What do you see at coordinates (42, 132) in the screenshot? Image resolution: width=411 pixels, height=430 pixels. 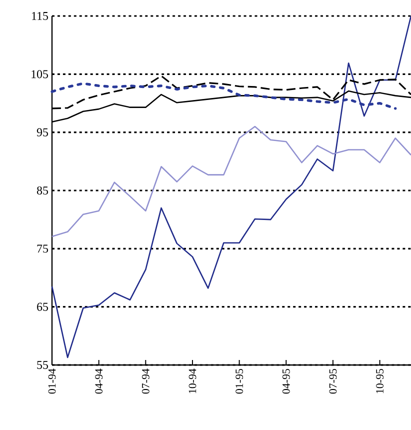 I see `y-tick-label: 95` at bounding box center [42, 132].